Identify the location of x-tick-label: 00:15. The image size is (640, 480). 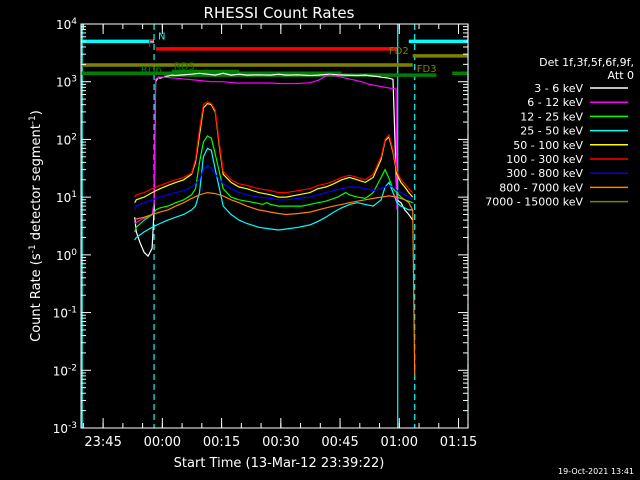
(221, 442).